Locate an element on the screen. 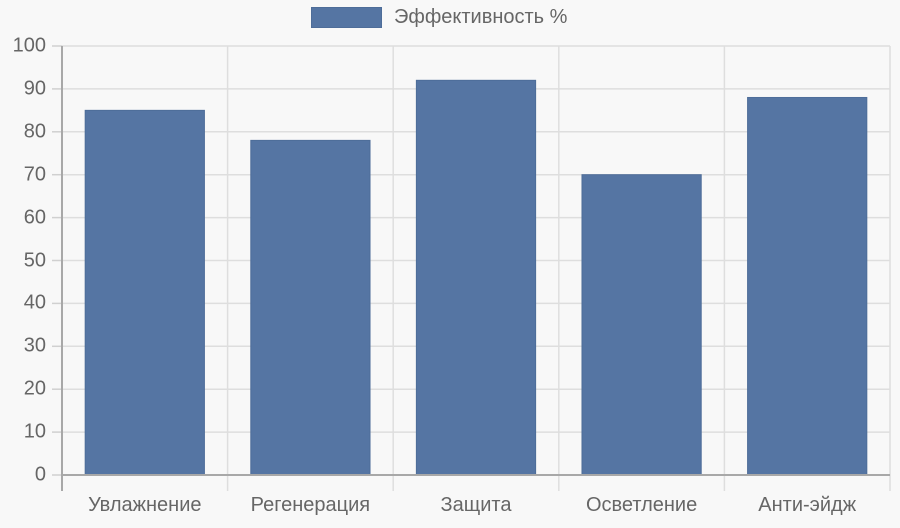  y-tick-label: 50 is located at coordinates (34, 260).